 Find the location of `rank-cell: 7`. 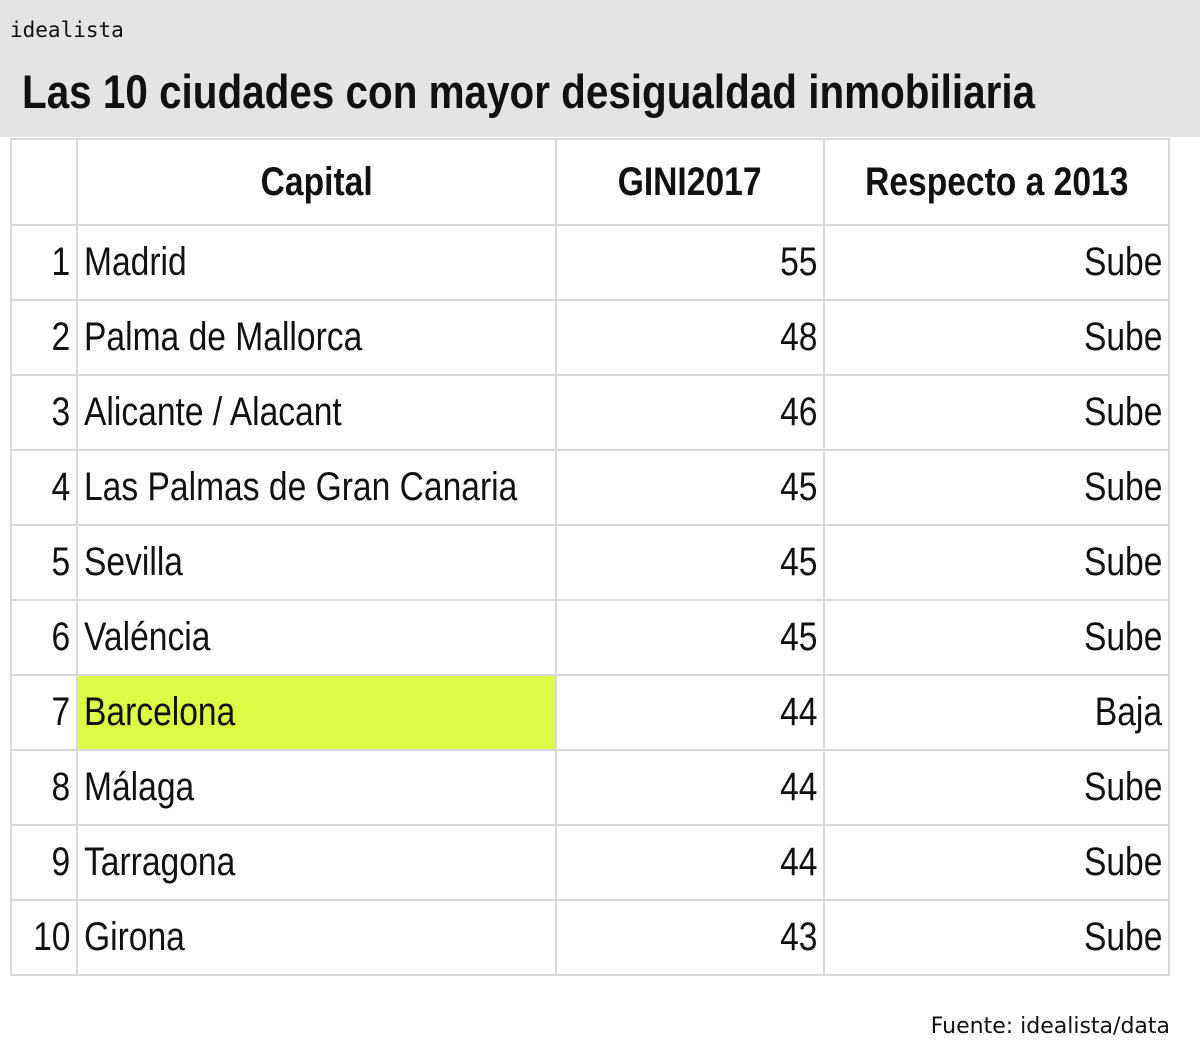

rank-cell: 7 is located at coordinates (44, 712).